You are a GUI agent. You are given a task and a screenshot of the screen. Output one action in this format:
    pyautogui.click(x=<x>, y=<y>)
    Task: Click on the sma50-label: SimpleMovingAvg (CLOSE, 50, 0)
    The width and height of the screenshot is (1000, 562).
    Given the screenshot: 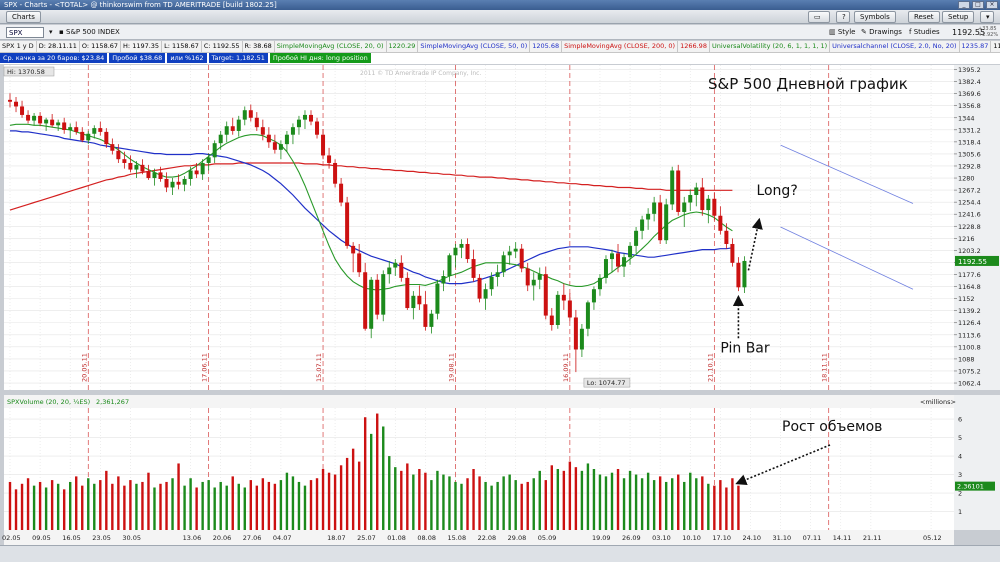 What is the action you would take?
    pyautogui.click(x=474, y=46)
    